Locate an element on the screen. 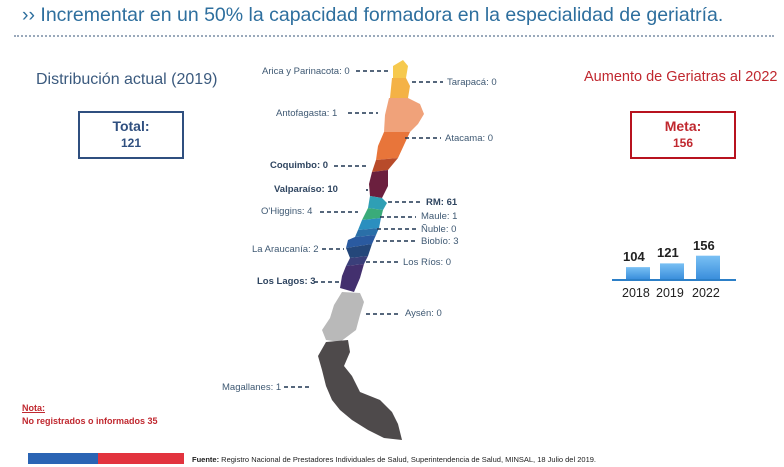 The height and width of the screenshot is (467, 784). bar-value-2018: 104 is located at coordinates (634, 257).